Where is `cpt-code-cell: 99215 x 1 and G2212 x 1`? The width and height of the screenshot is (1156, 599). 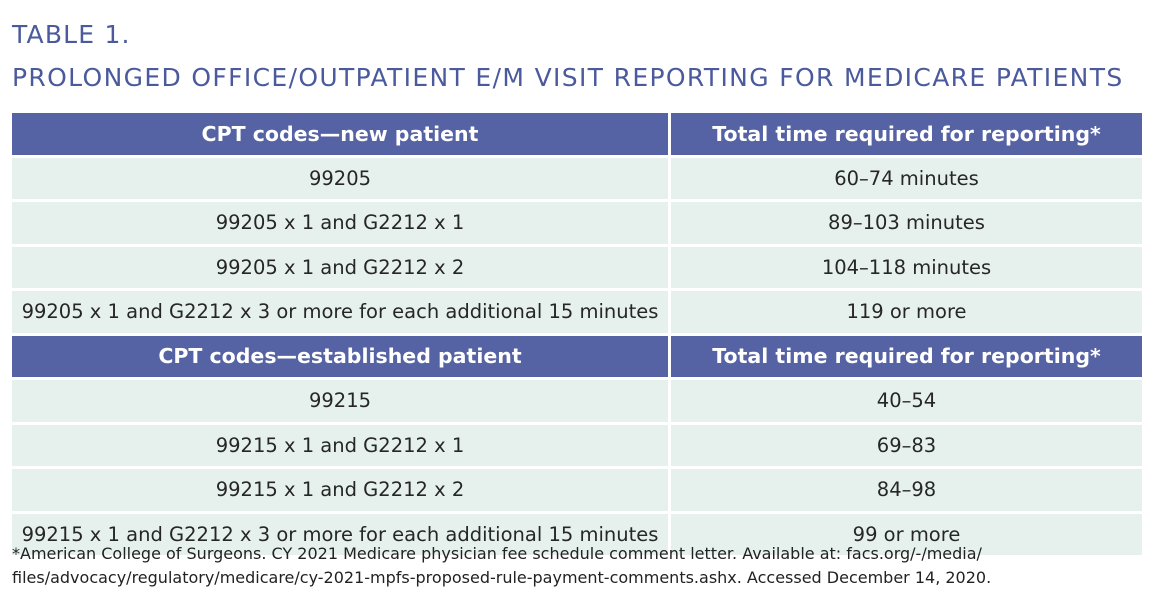
cpt-code-cell: 99215 x 1 and G2212 x 1 is located at coordinates (340, 445).